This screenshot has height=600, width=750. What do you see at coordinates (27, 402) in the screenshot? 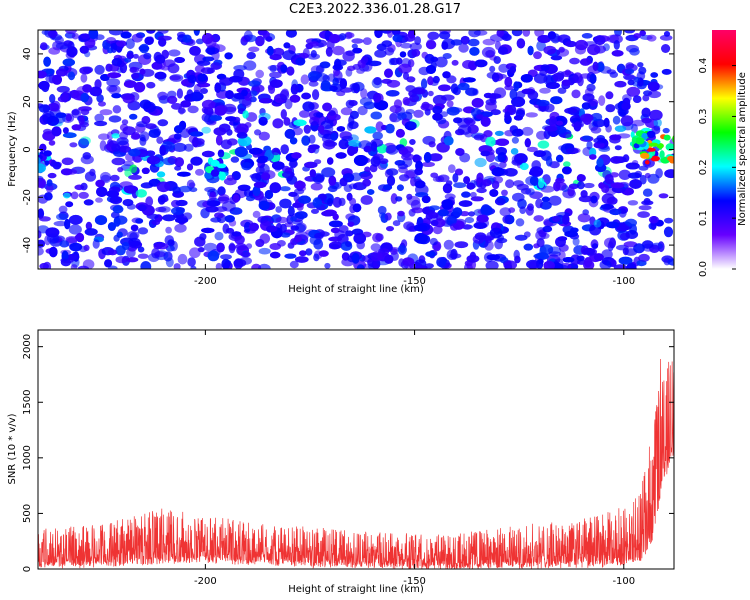
I see `snr-y-tick-label: 1500` at bounding box center [27, 402].